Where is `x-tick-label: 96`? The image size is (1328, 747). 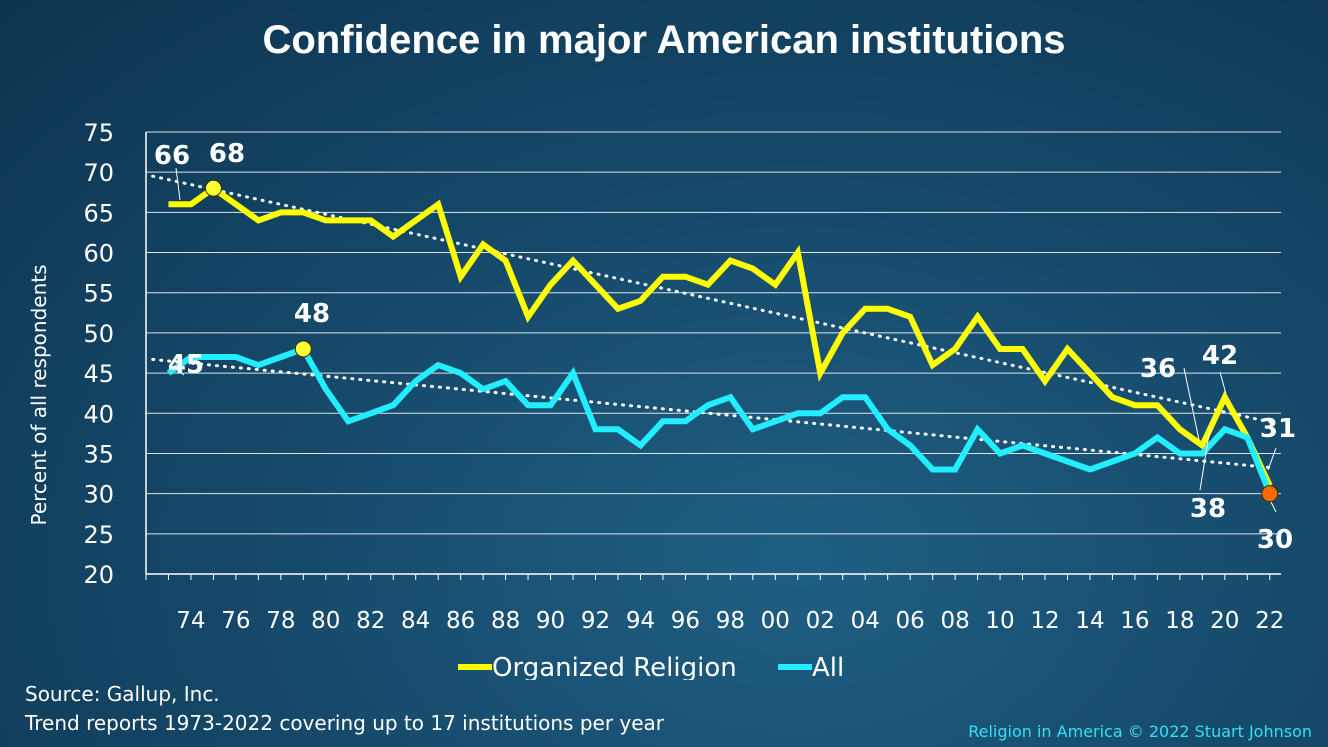 x-tick-label: 96 is located at coordinates (685, 621).